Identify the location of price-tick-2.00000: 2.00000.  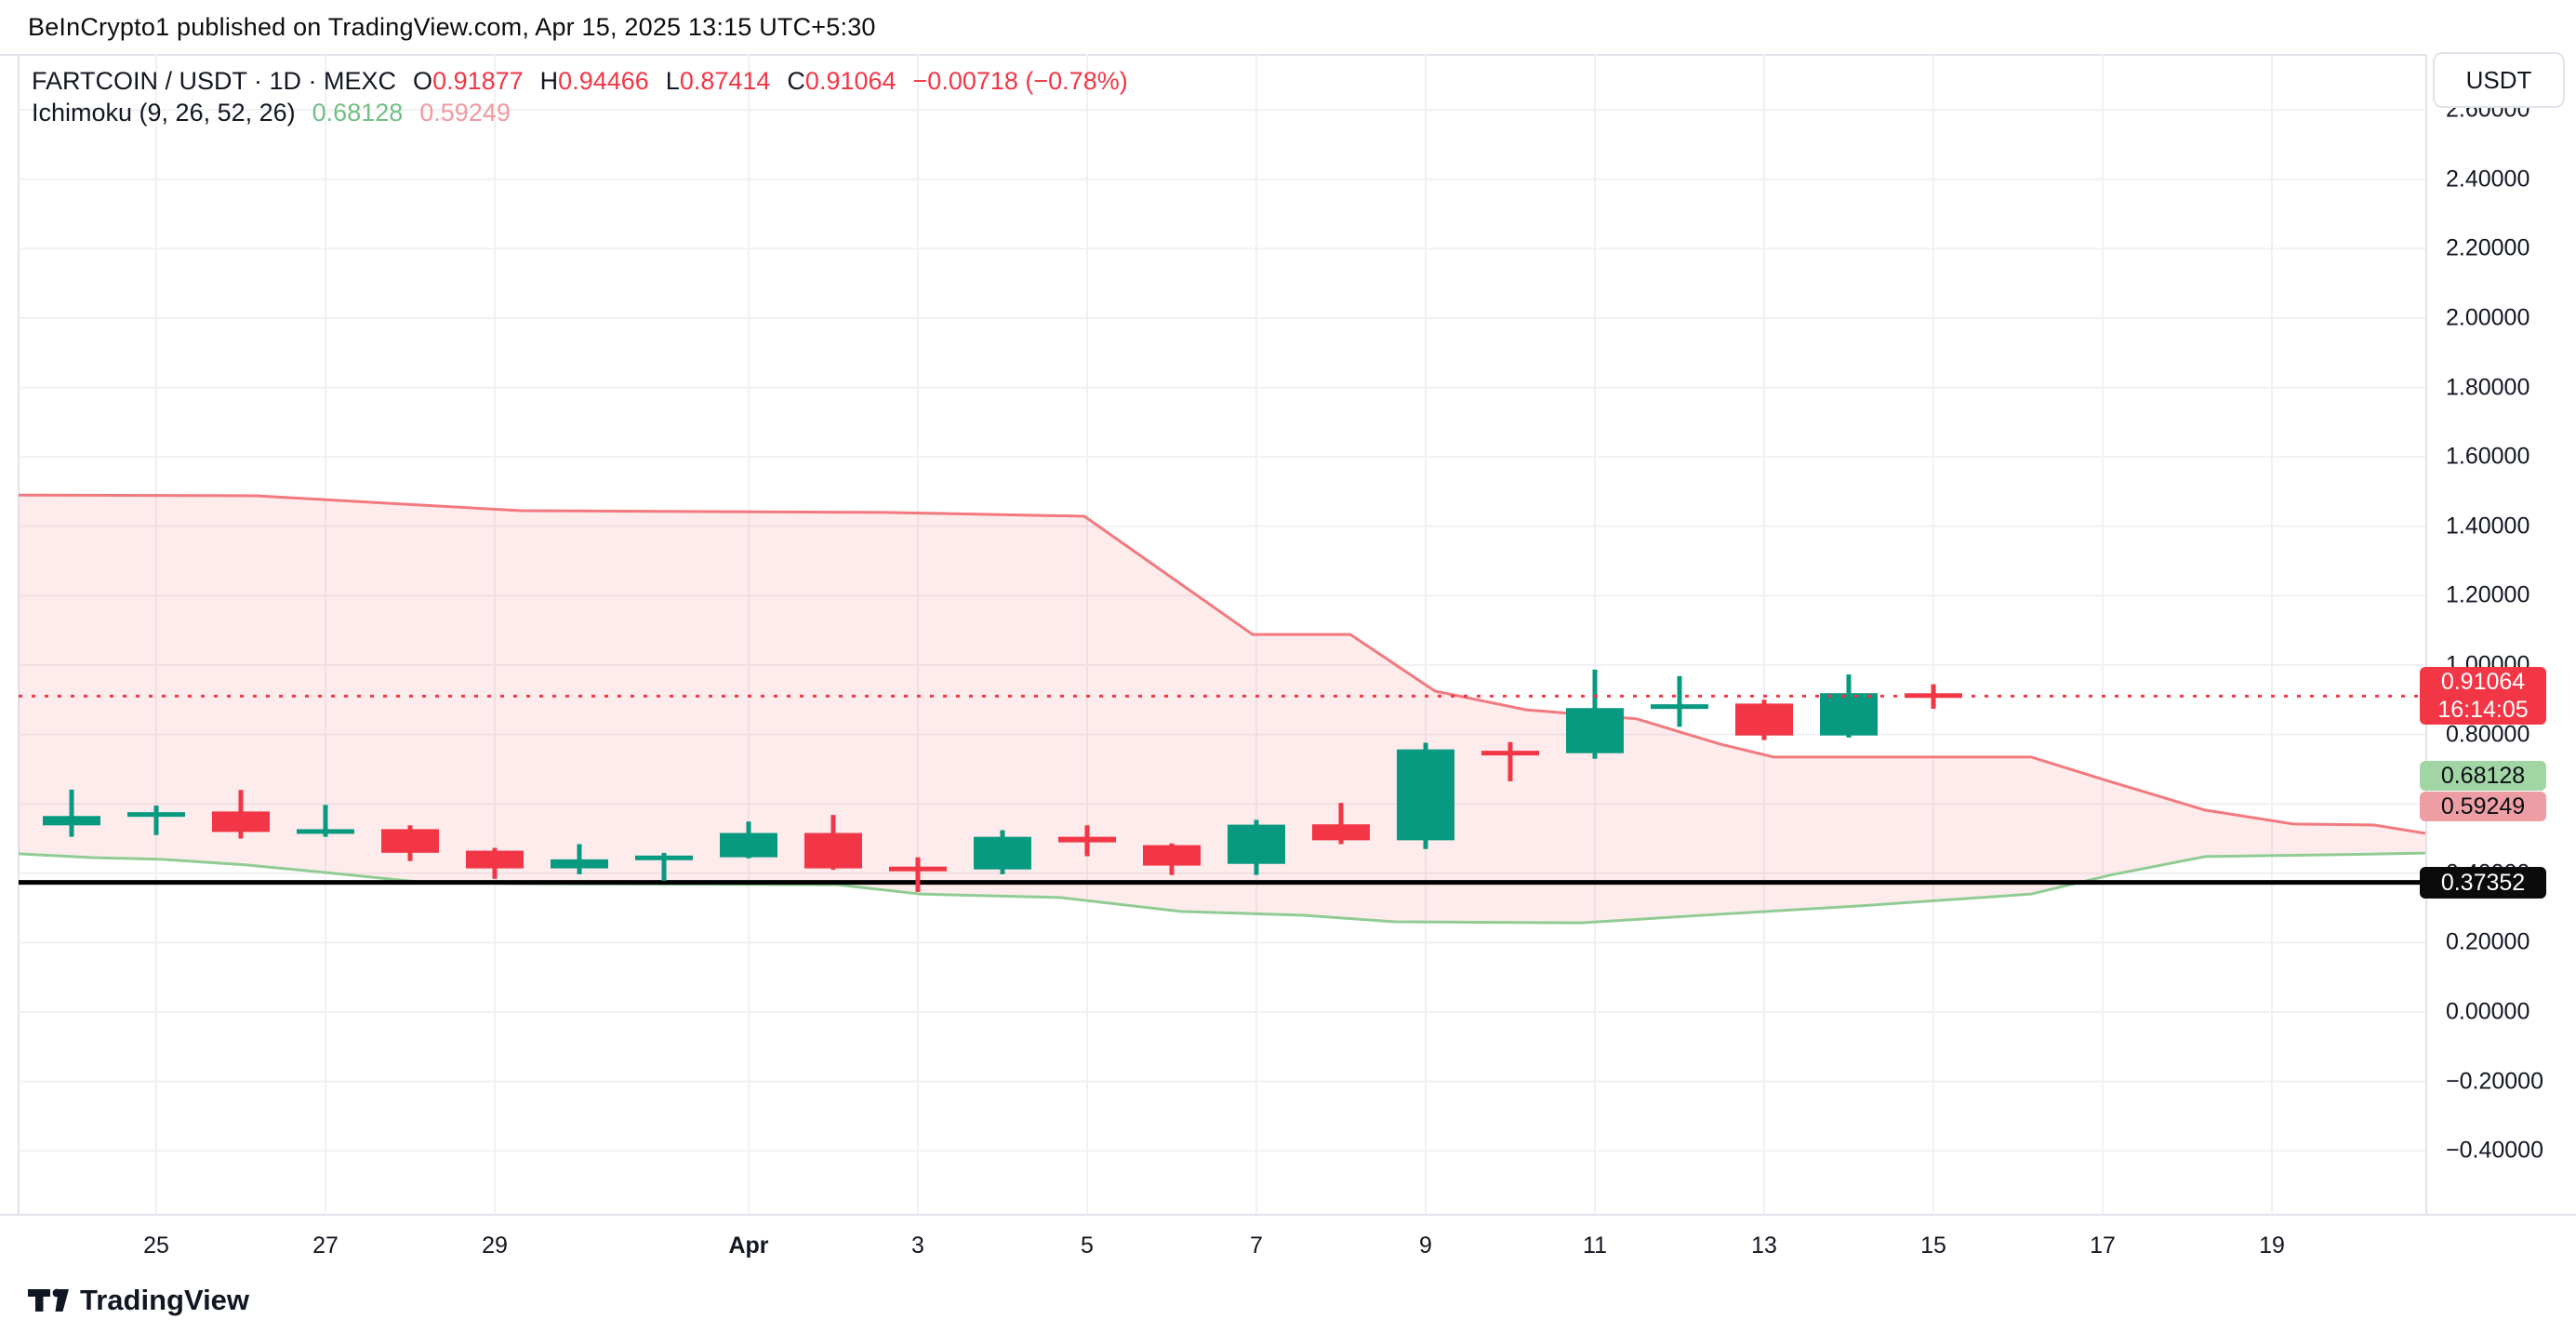
(2488, 317).